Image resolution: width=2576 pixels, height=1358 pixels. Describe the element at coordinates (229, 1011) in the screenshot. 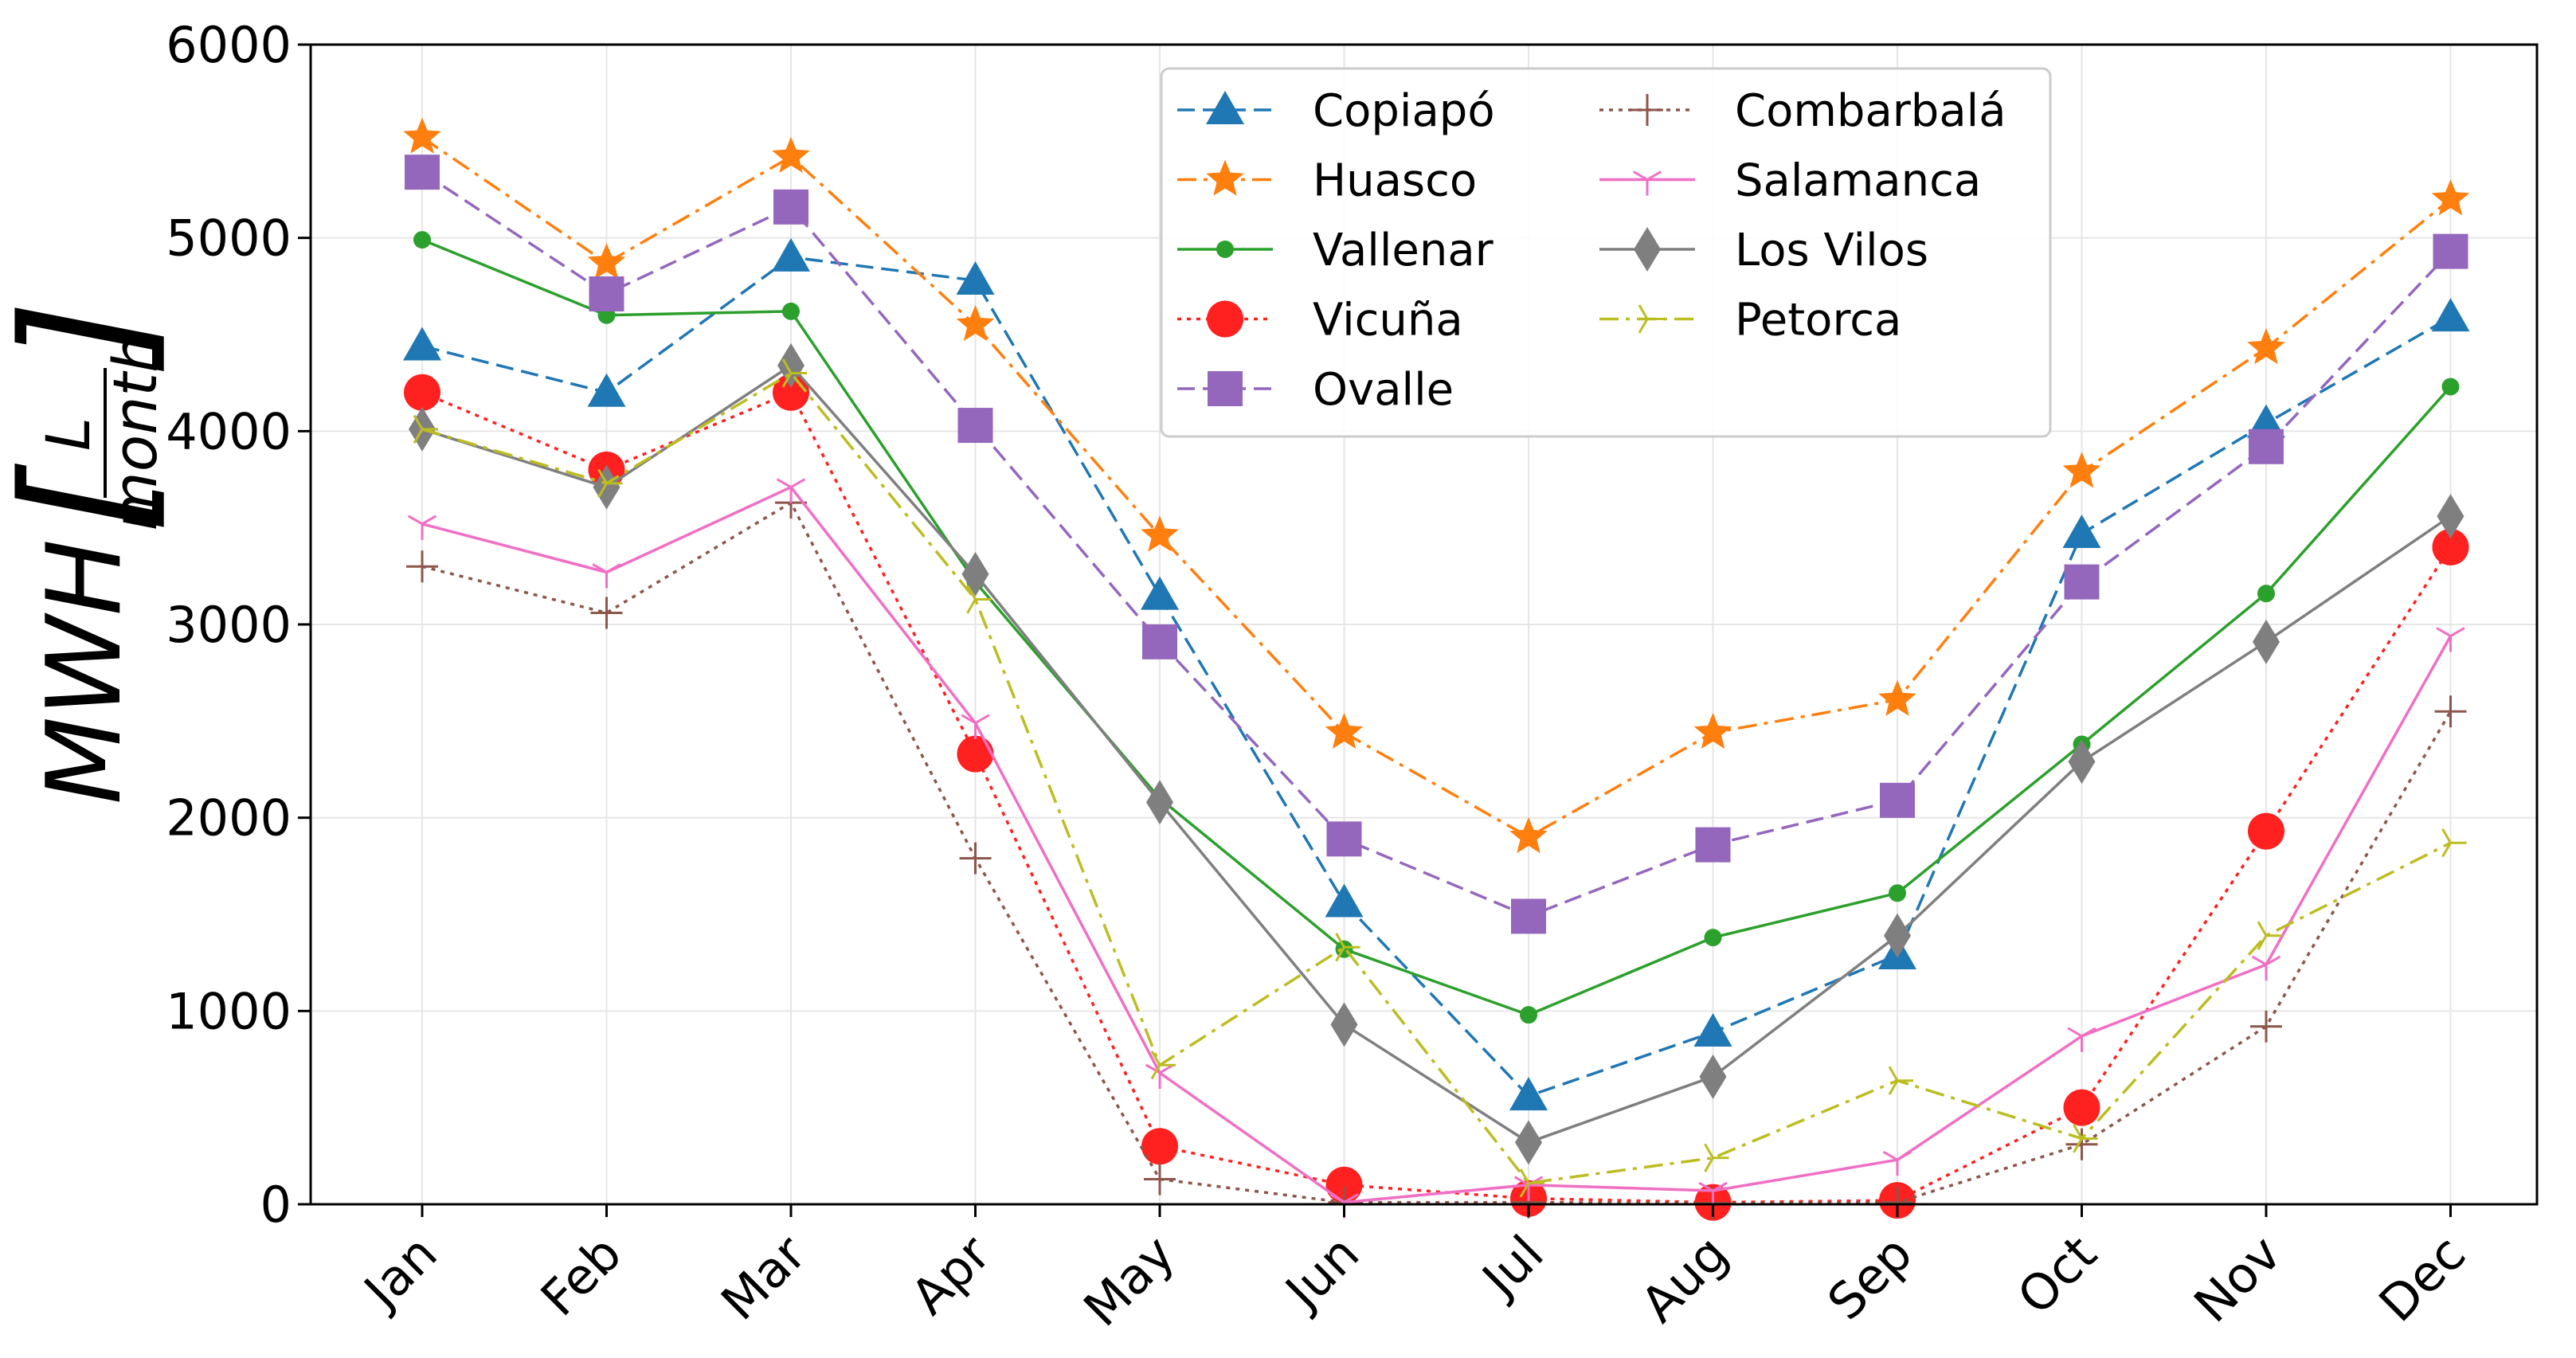

I see `y-tick-label: 1000` at that location.